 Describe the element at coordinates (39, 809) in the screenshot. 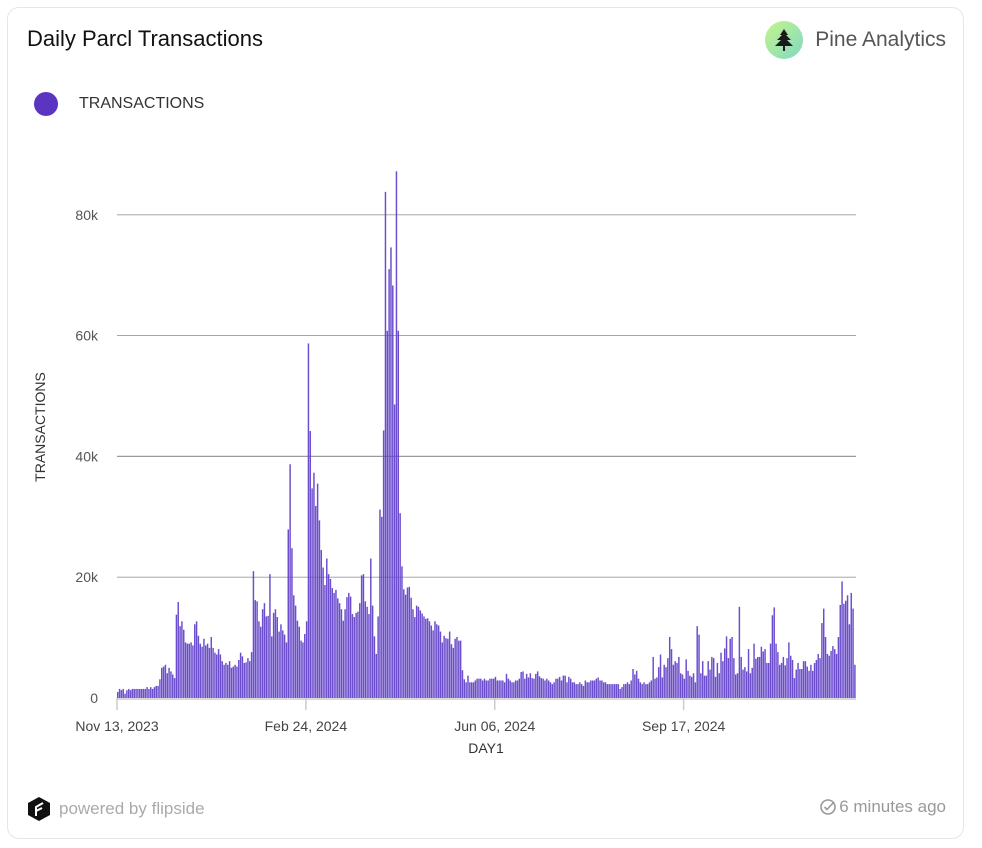

I see `flipside-logo-icon` at that location.